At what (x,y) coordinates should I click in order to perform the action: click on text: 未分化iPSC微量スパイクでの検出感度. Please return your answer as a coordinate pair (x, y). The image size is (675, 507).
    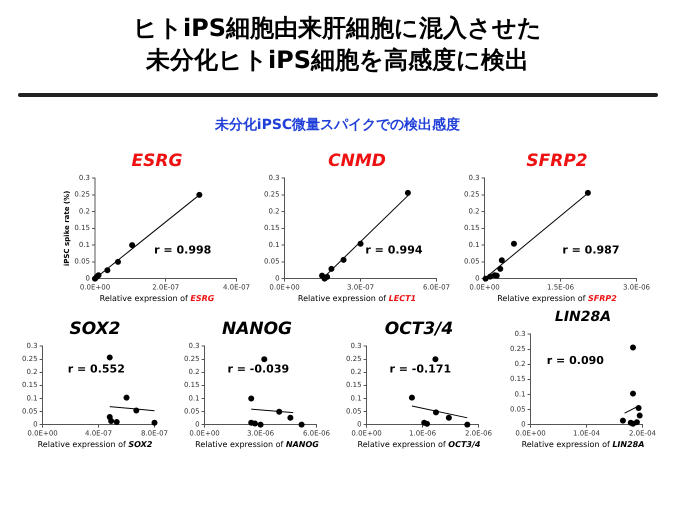
    Looking at the image, I should click on (338, 125).